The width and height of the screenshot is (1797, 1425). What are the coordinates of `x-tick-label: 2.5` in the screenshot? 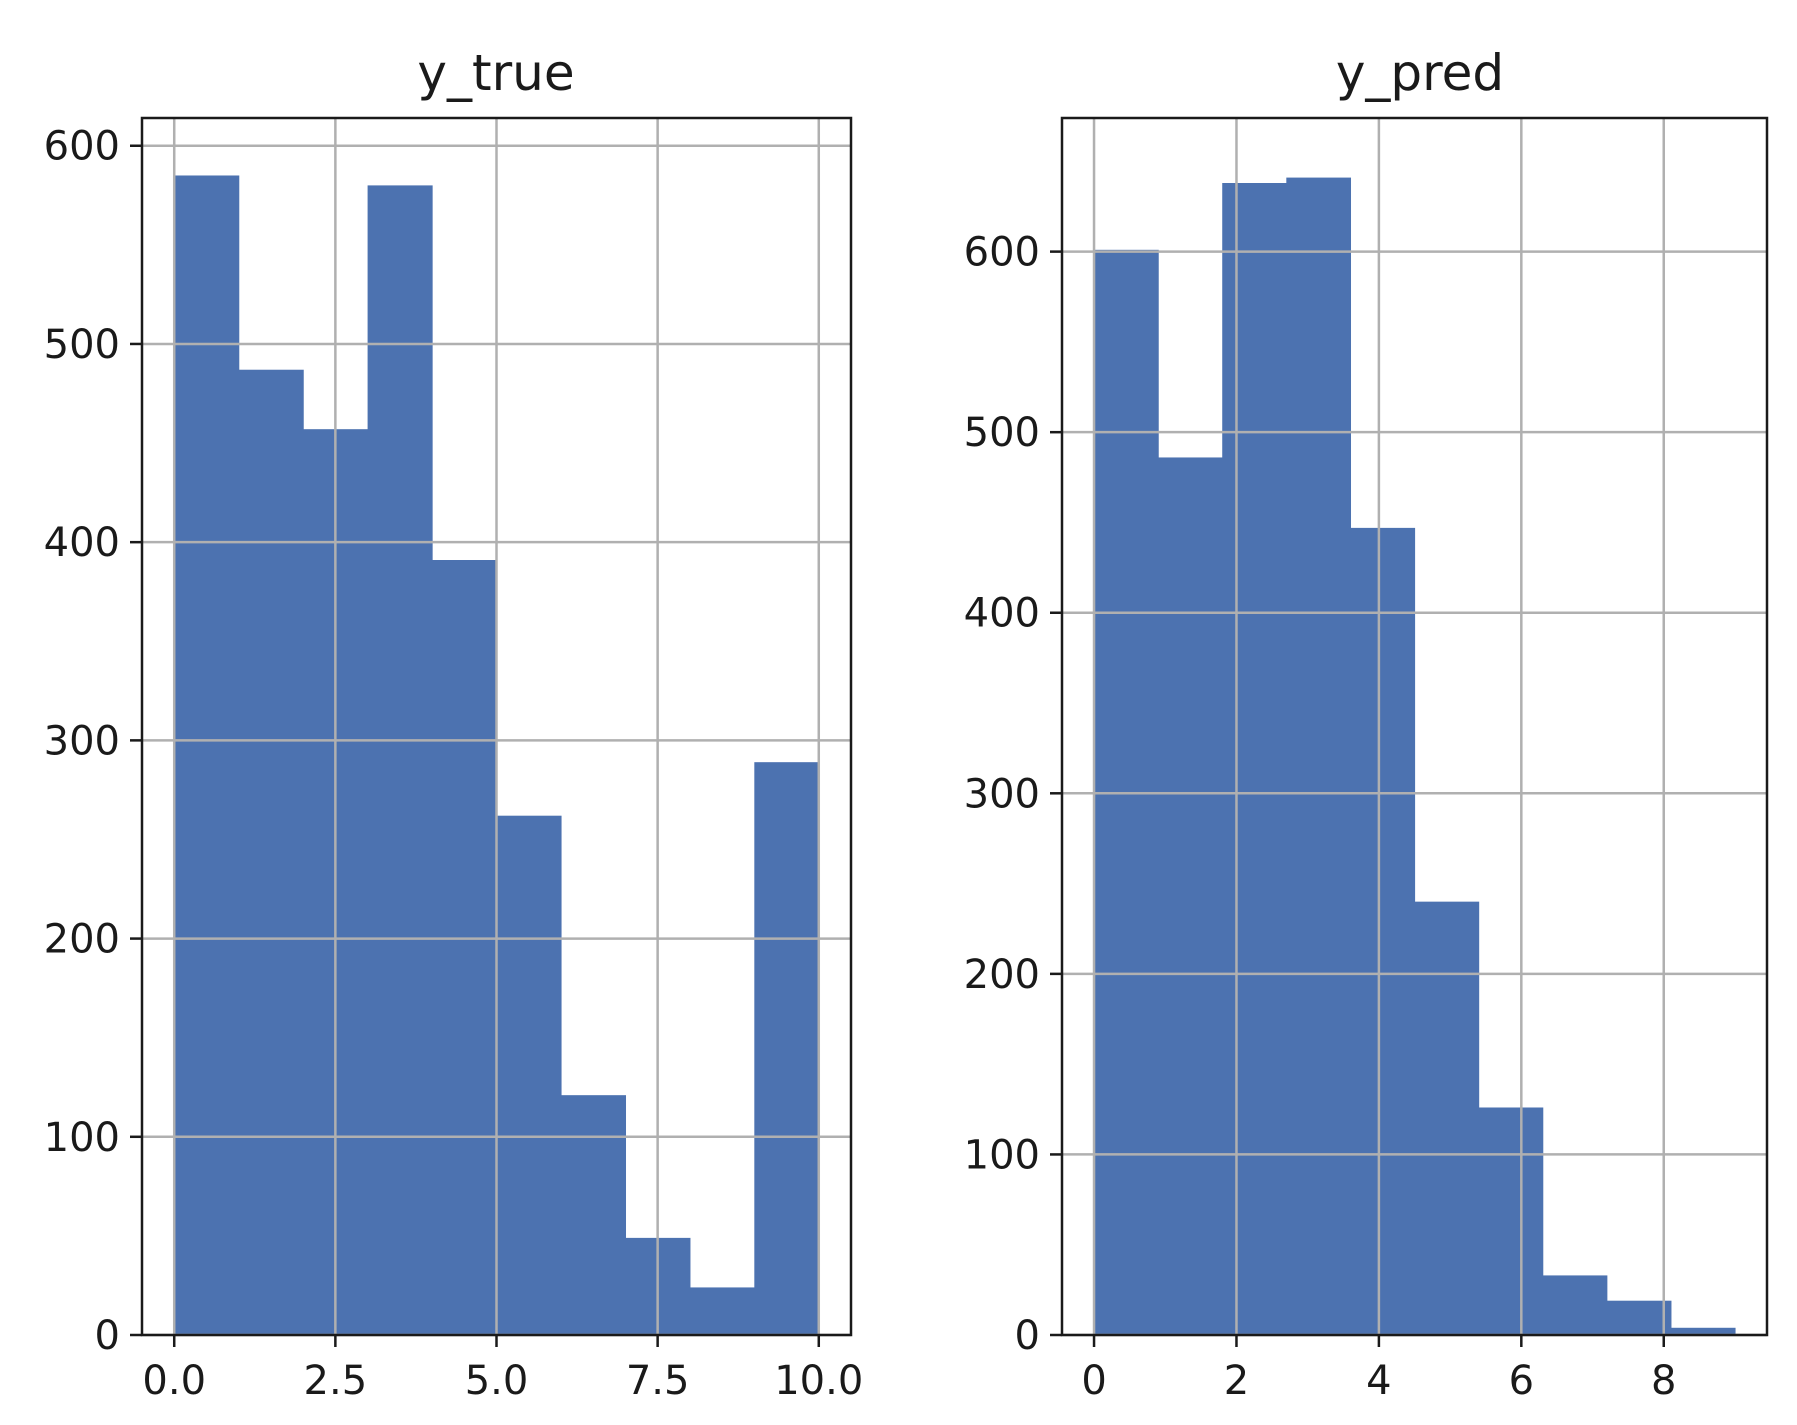 It's located at (336, 1381).